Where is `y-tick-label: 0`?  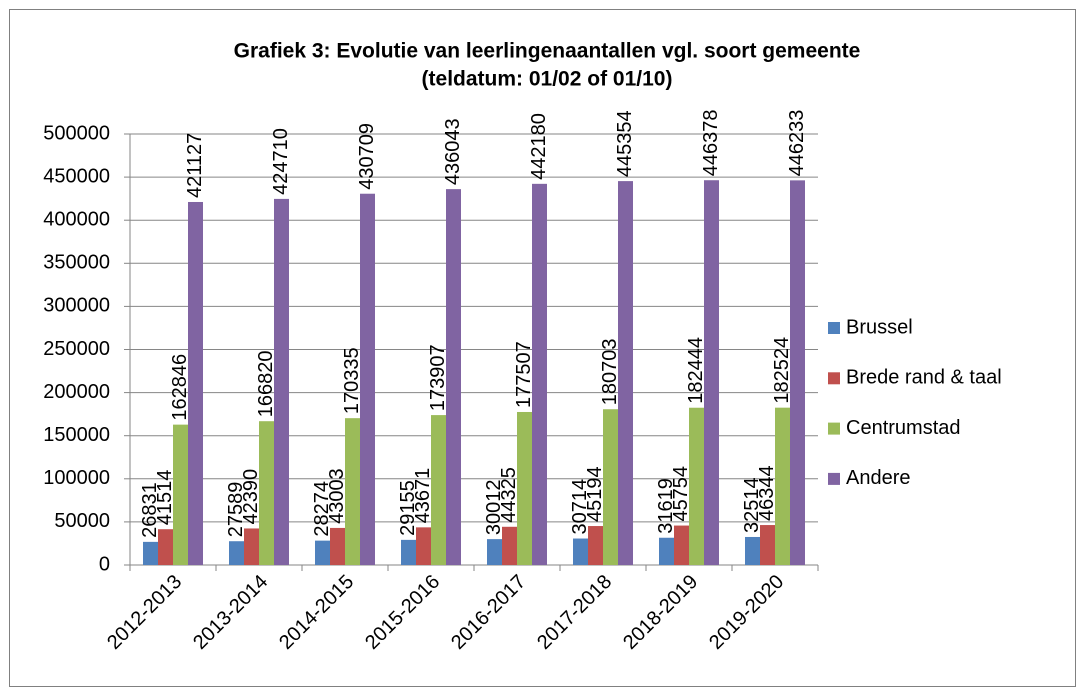
y-tick-label: 0 is located at coordinates (104, 564).